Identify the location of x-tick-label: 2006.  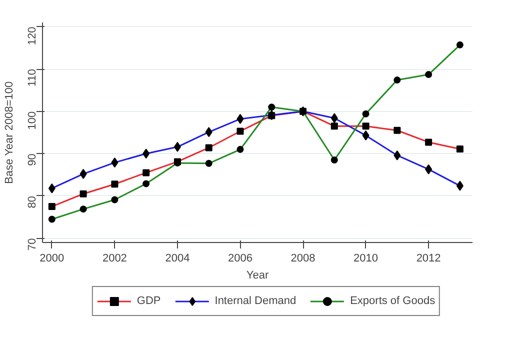
(240, 258).